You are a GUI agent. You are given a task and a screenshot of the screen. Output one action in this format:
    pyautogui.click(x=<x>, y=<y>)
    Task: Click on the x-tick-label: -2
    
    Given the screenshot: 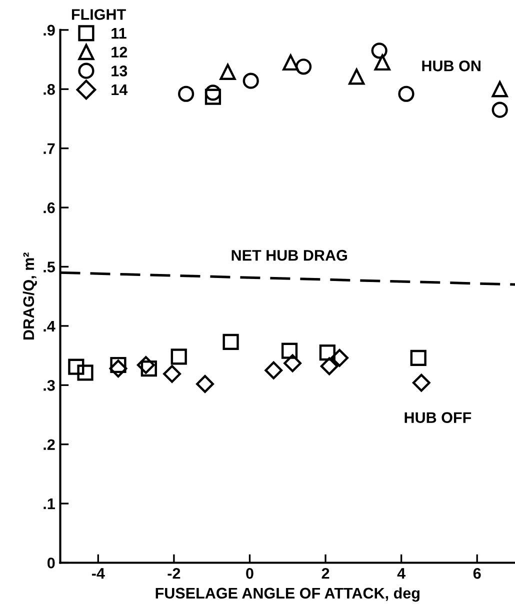 What is the action you would take?
    pyautogui.click(x=174, y=573)
    